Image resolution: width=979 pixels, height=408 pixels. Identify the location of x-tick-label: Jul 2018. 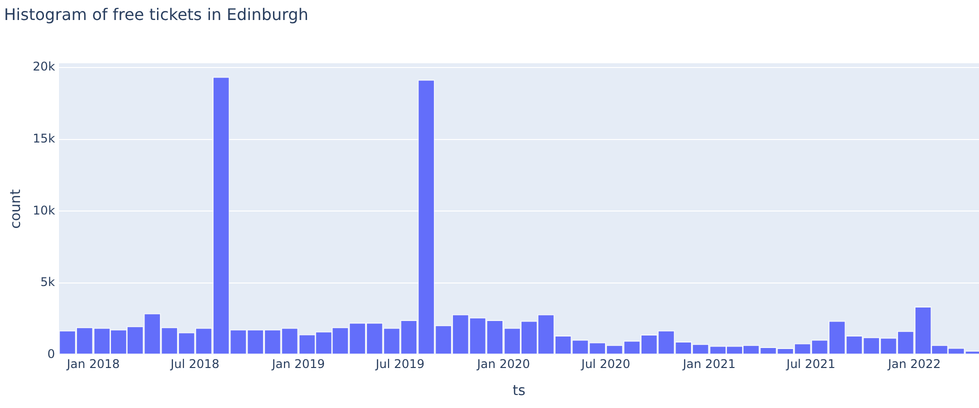
(195, 364).